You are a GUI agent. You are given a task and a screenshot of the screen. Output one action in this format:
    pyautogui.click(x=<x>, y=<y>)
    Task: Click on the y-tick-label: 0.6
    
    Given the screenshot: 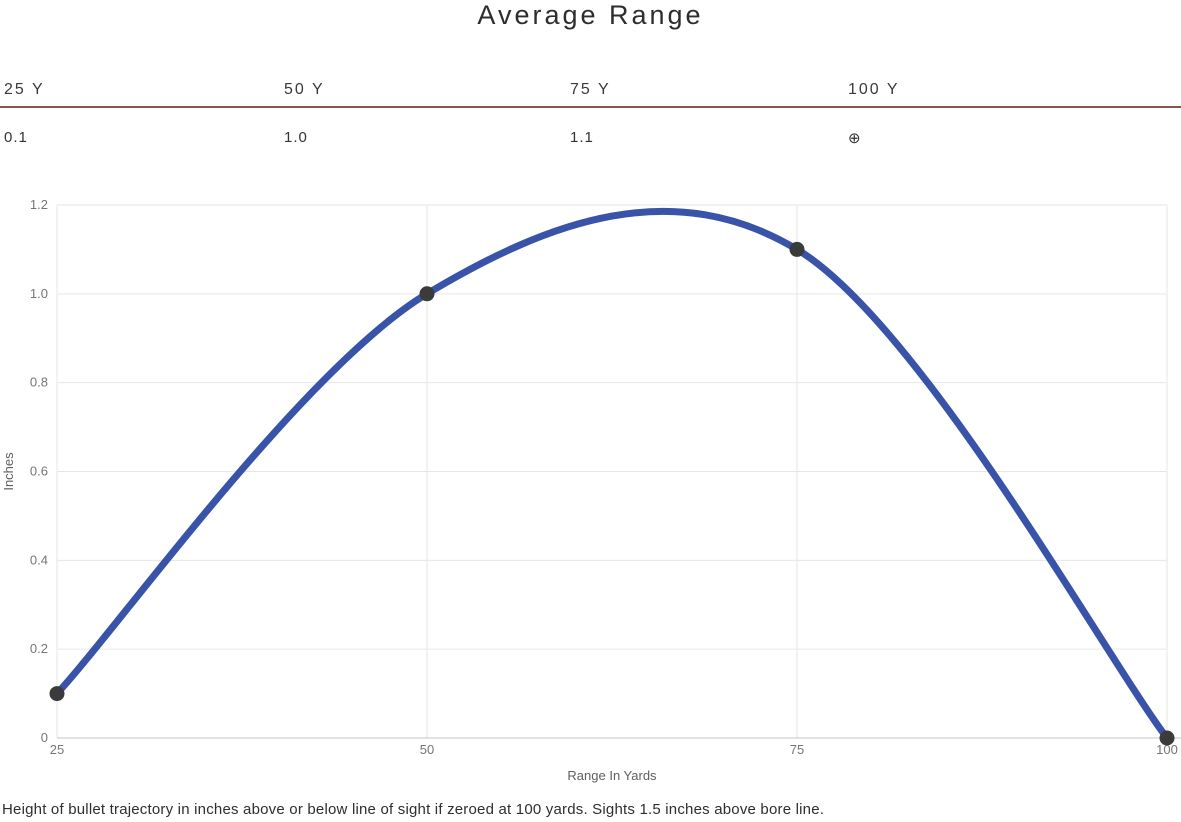 What is the action you would take?
    pyautogui.click(x=39, y=471)
    